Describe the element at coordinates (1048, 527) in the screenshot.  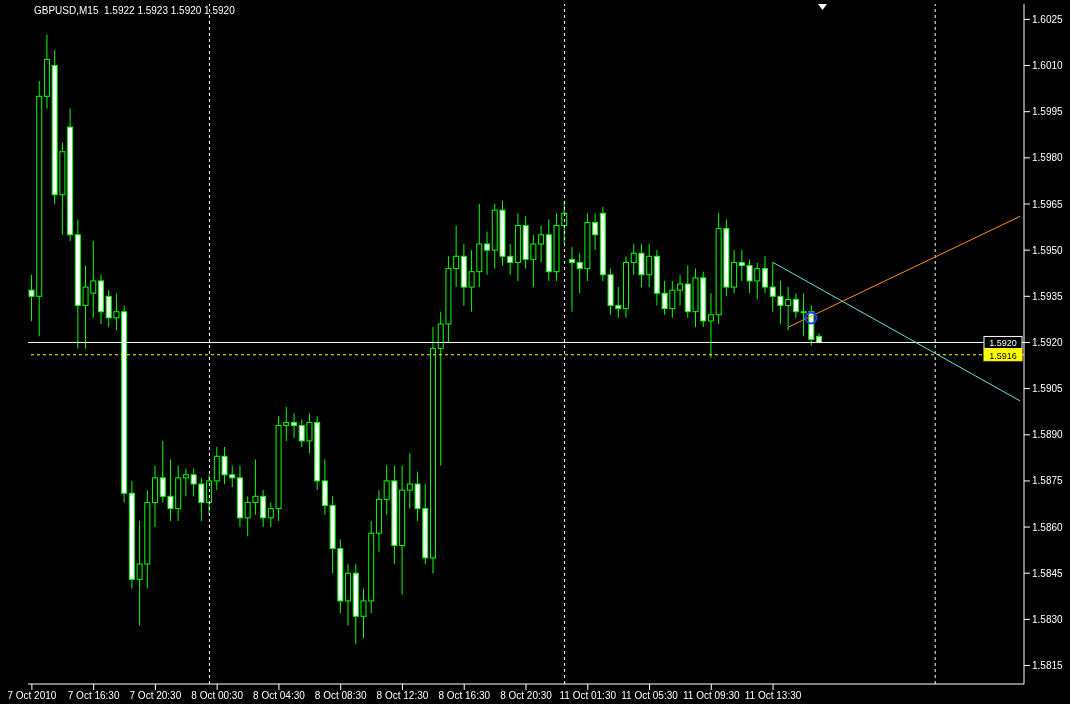
I see `y-tick-label: 1.5860` at that location.